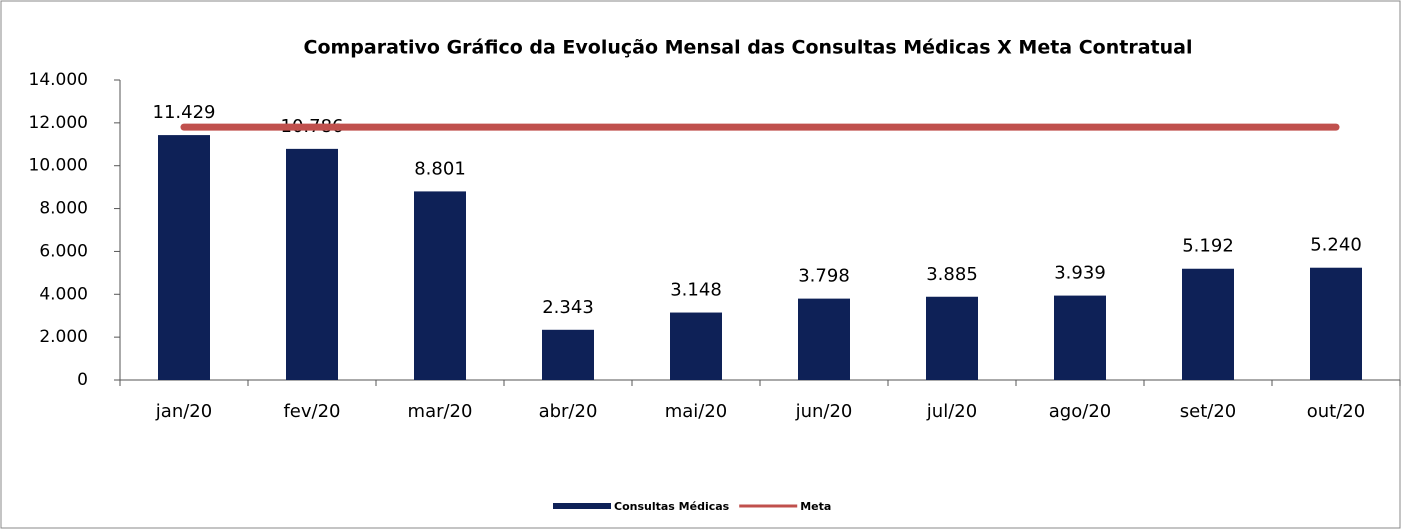 The image size is (1402, 530). Describe the element at coordinates (440, 168) in the screenshot. I see `value-label: 8.801` at that location.